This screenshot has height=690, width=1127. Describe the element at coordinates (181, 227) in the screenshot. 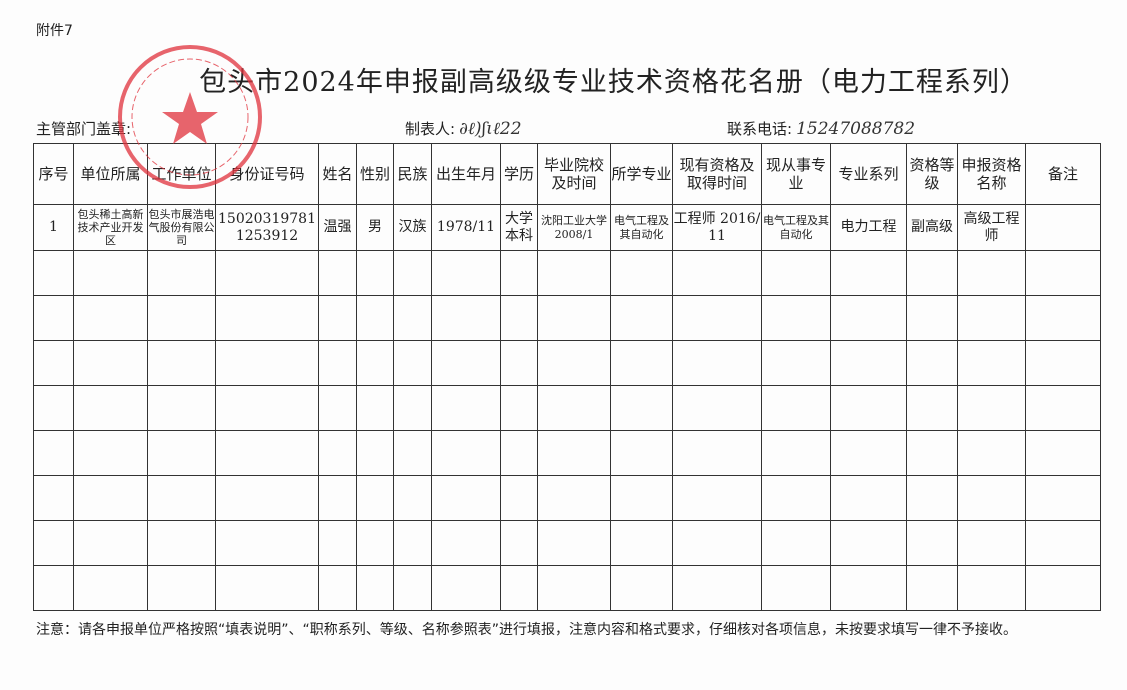

I see `table-cell: 包头市展浩电气股份有限公司` at that location.